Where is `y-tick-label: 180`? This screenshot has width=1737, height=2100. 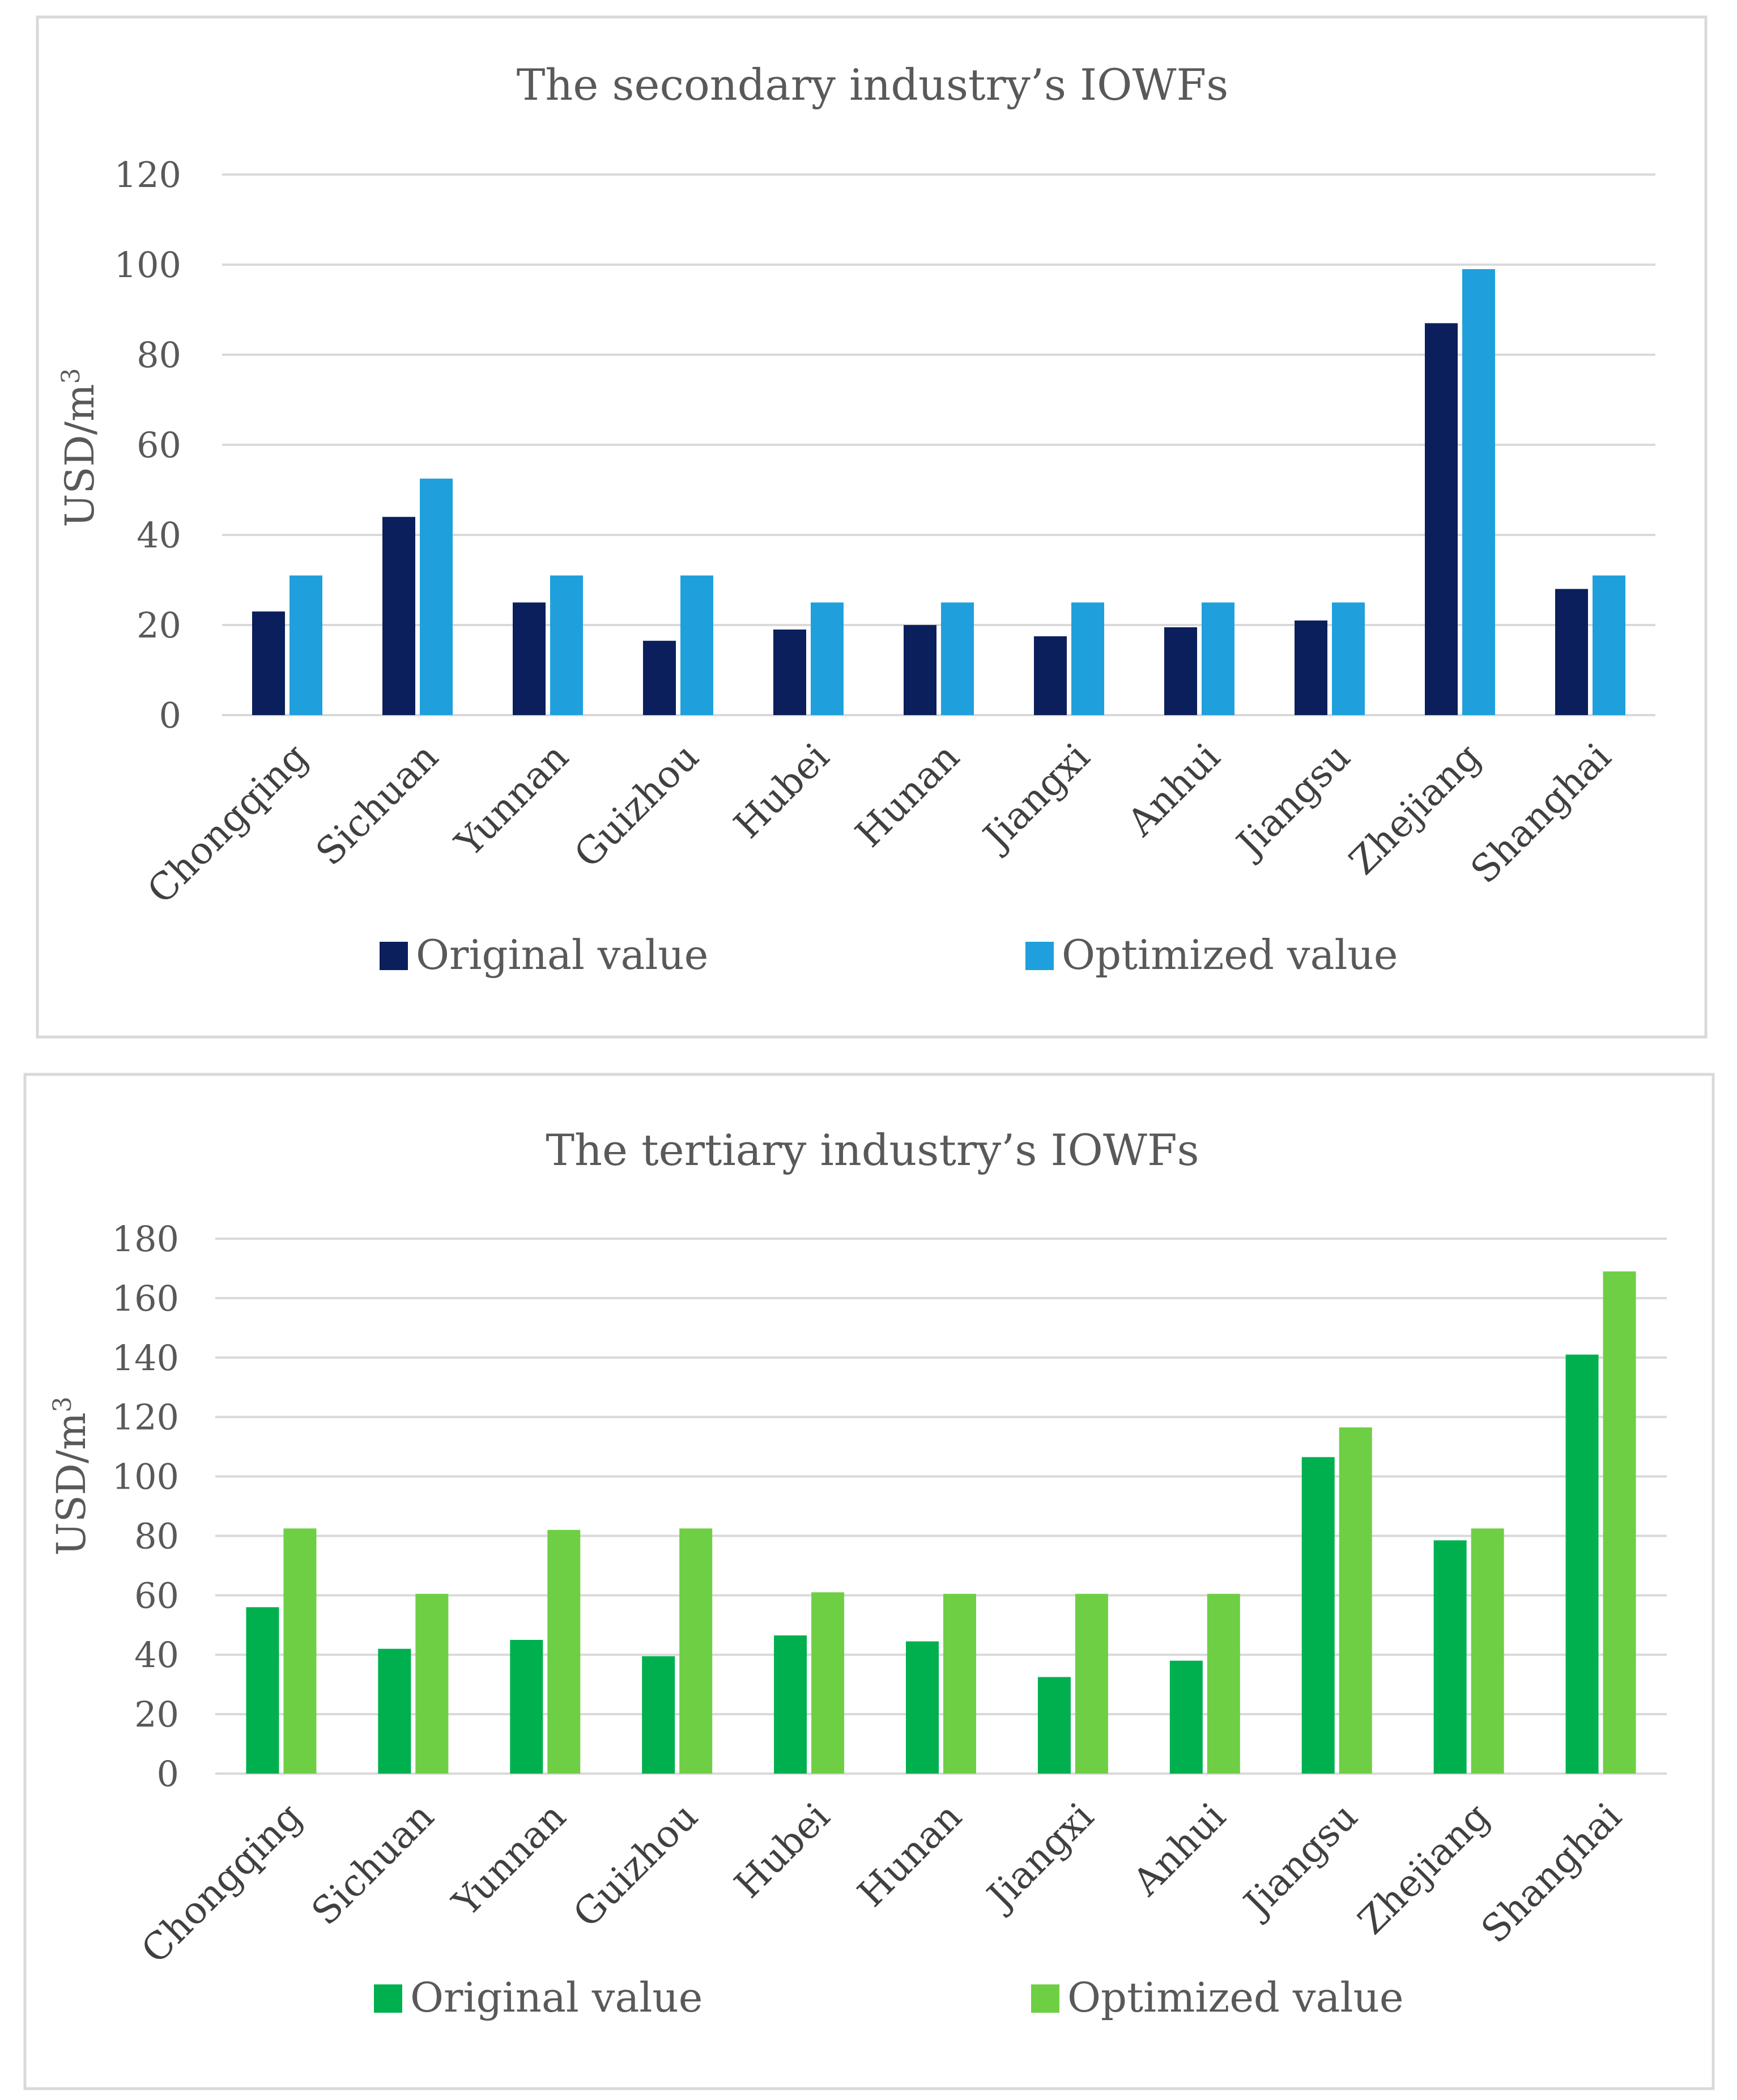 y-tick-label: 180 is located at coordinates (145, 1239).